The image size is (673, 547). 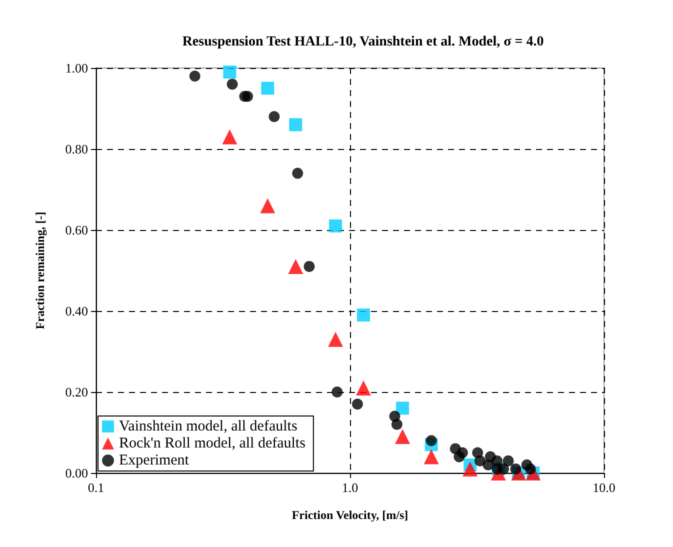 I want to click on x-tick-label: 10.0, so click(x=604, y=487).